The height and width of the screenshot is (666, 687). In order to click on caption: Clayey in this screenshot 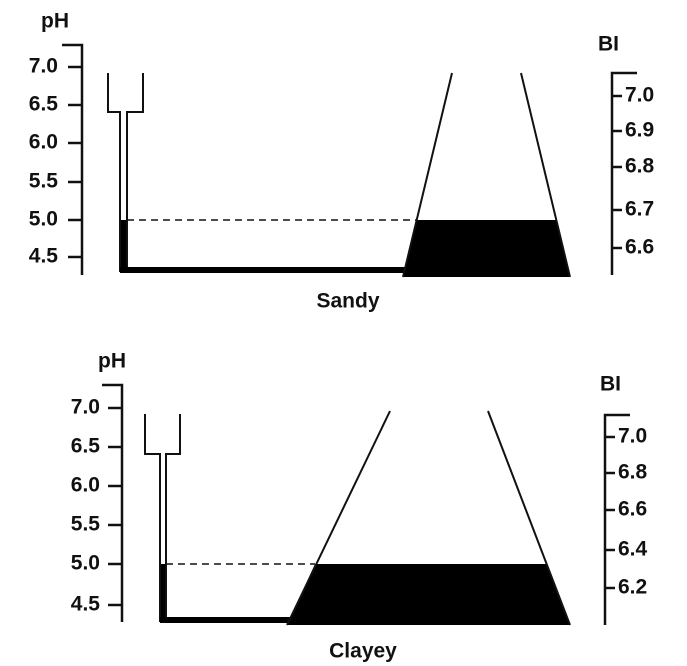, I will do `click(363, 651)`.